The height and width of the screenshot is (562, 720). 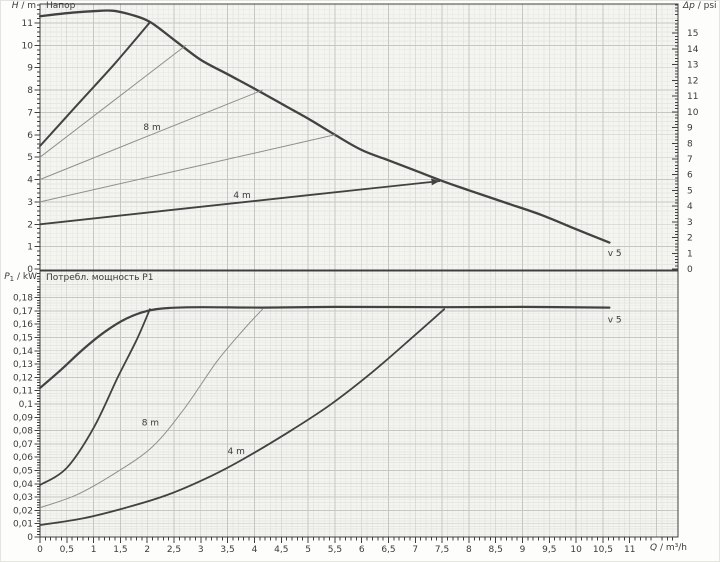 I want to click on pressure-tick-label: 0, so click(x=690, y=270).